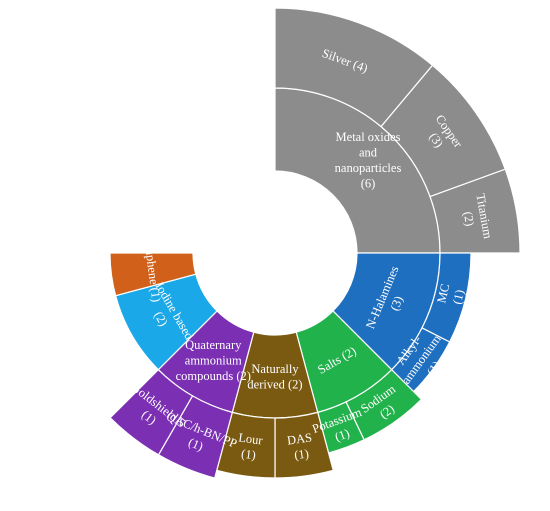  I want to click on inner-label-quaternary-ammonium-compounds-2: Quaternary ammonium compounds (2), so click(213, 360).